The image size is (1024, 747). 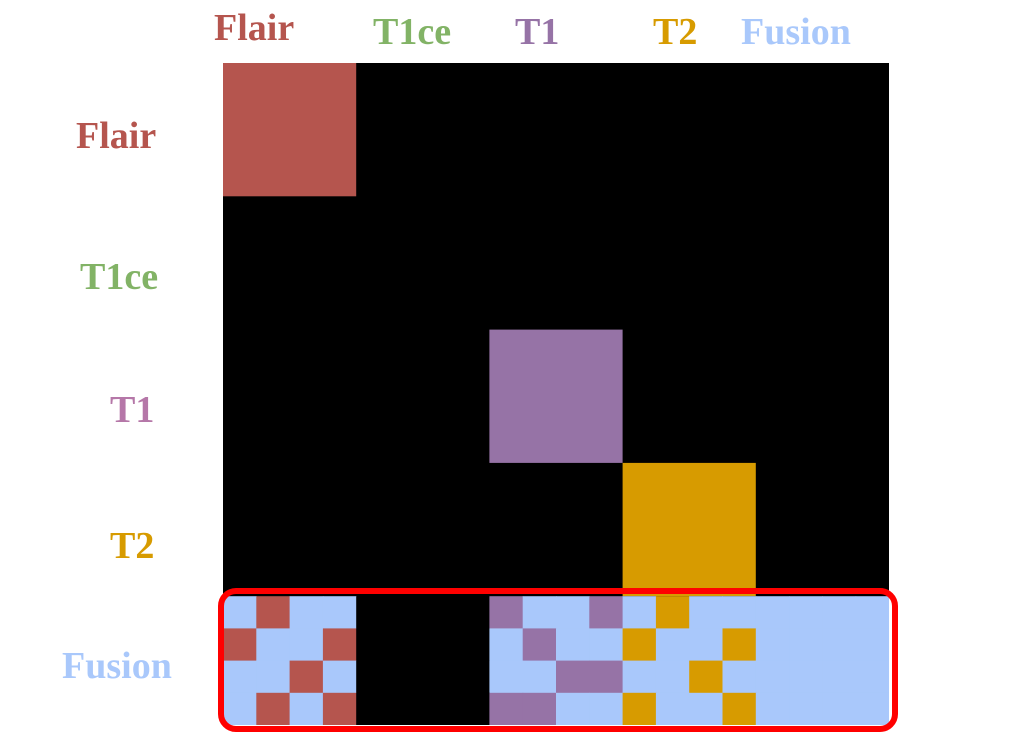 I want to click on column-label-t1: T1, so click(x=537, y=32).